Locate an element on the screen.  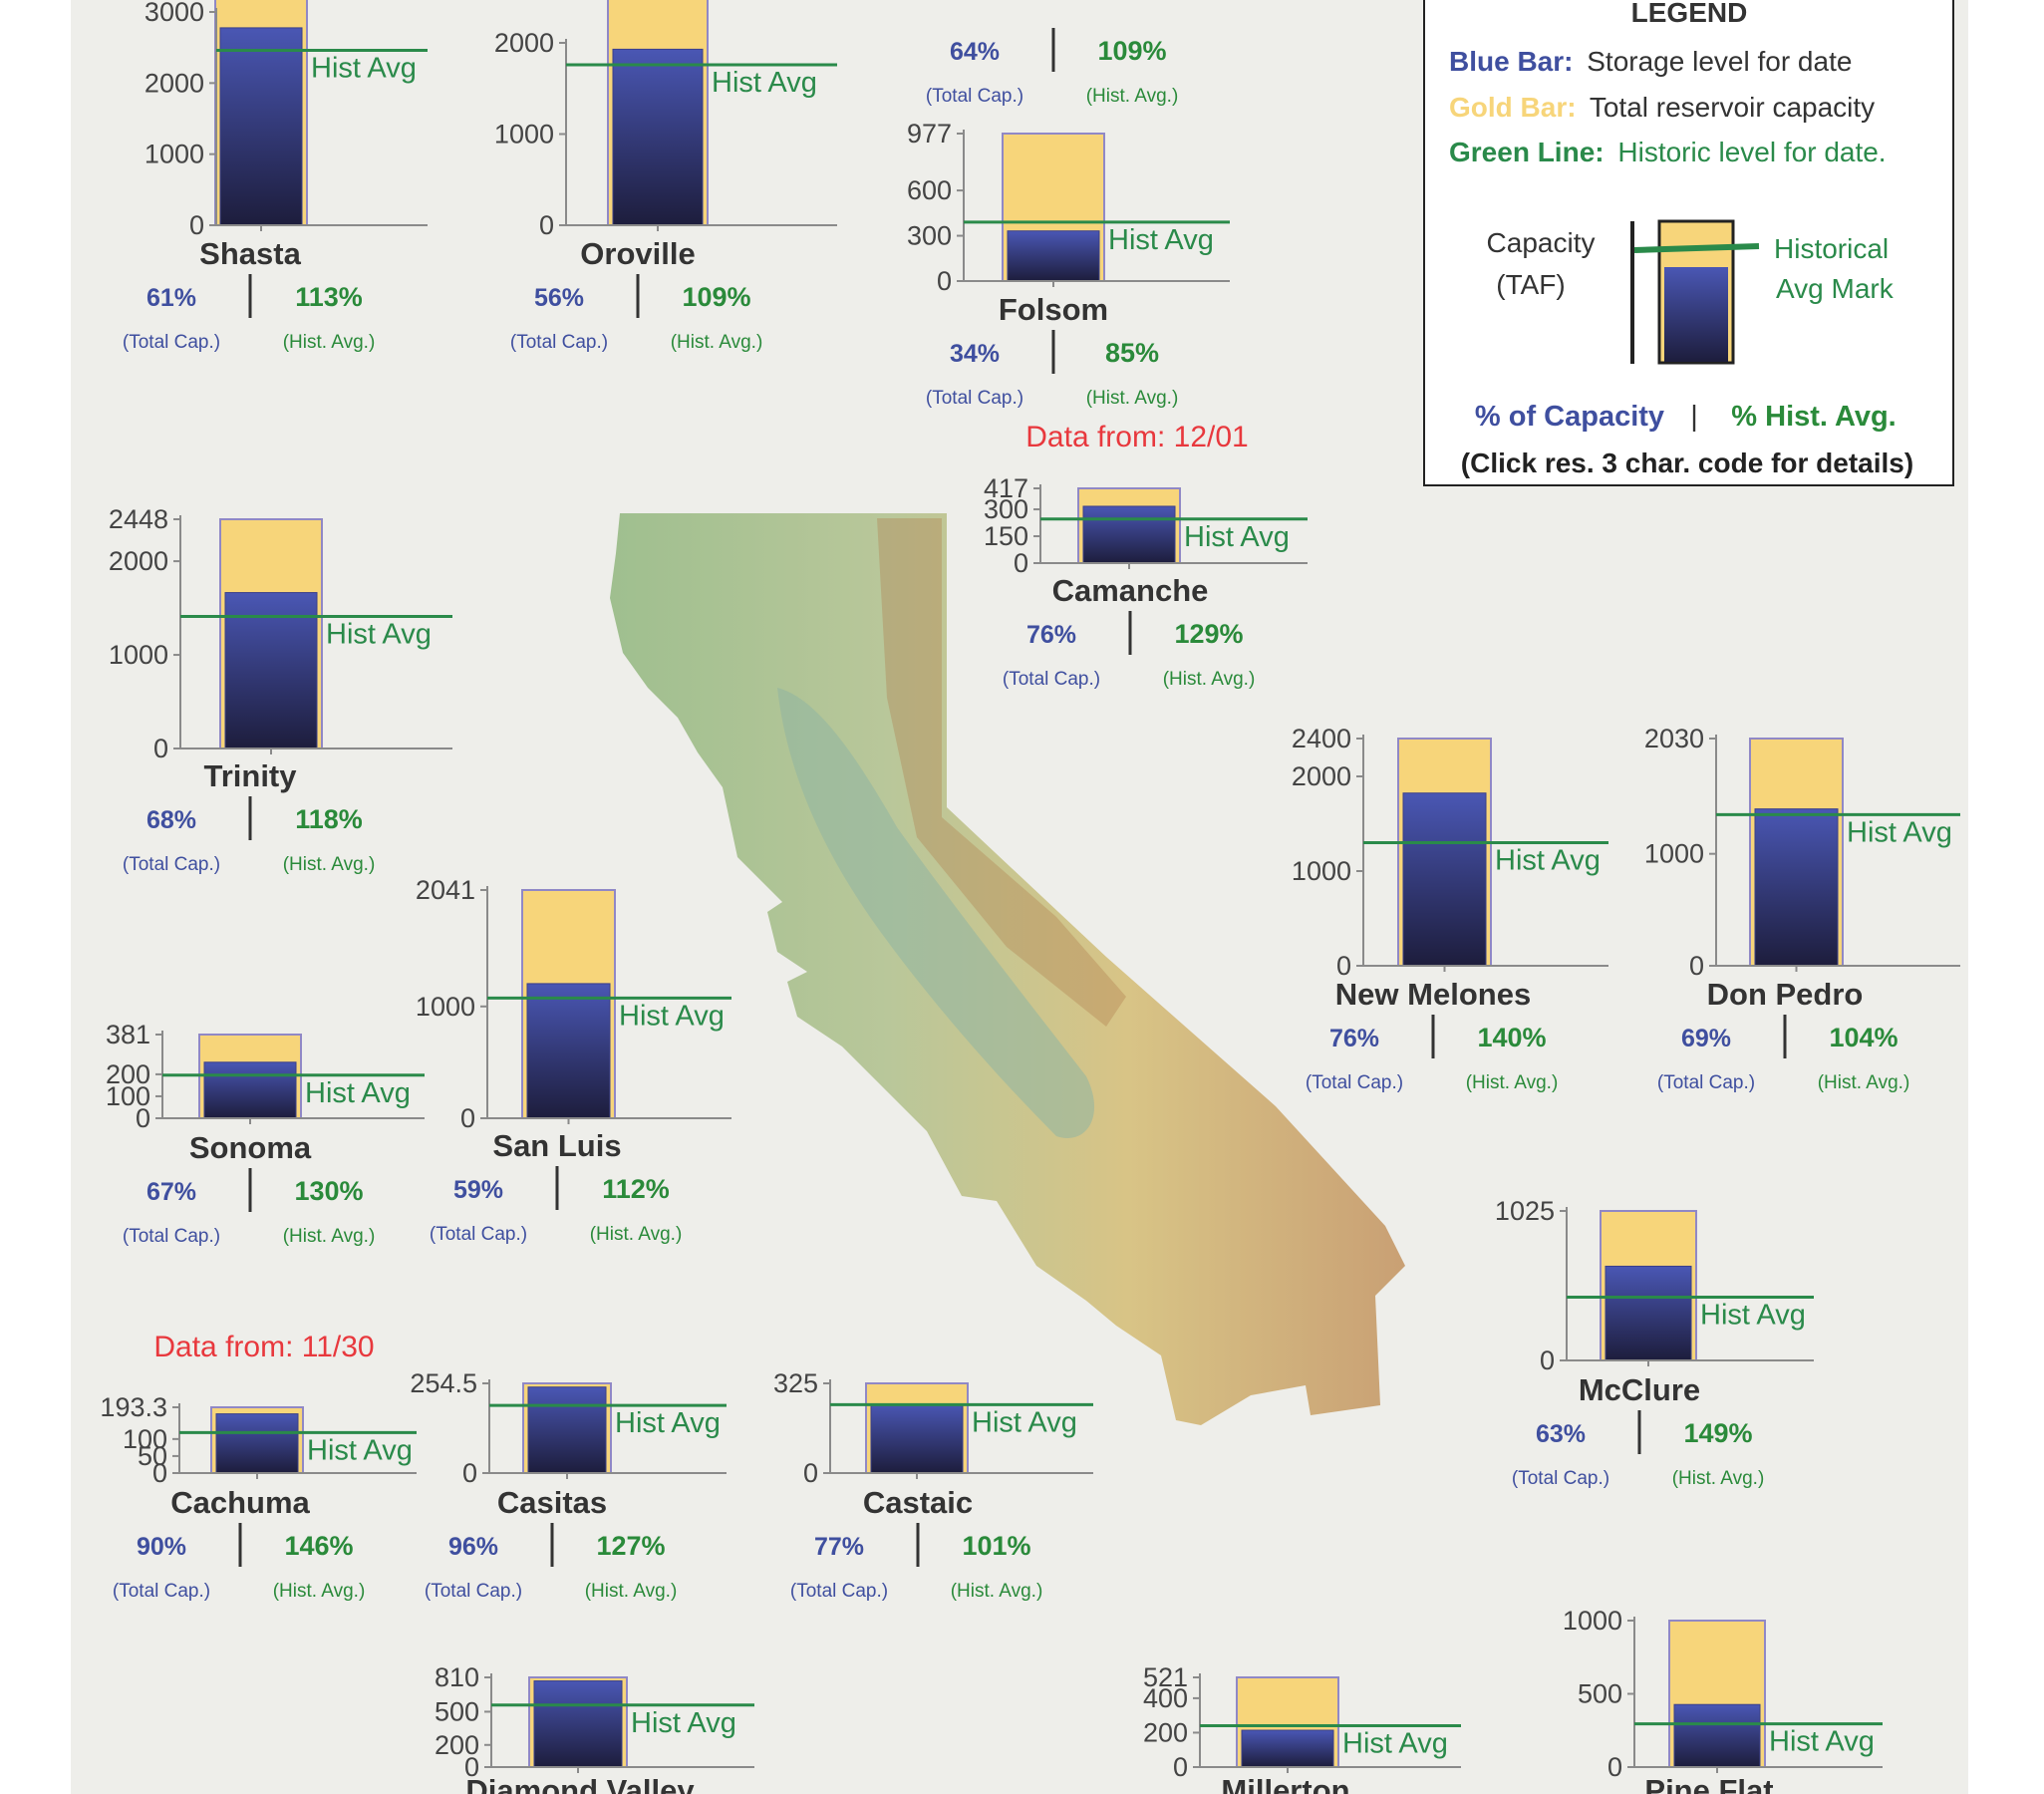
reservoir-pct-capacity: 64% is located at coordinates (975, 52).